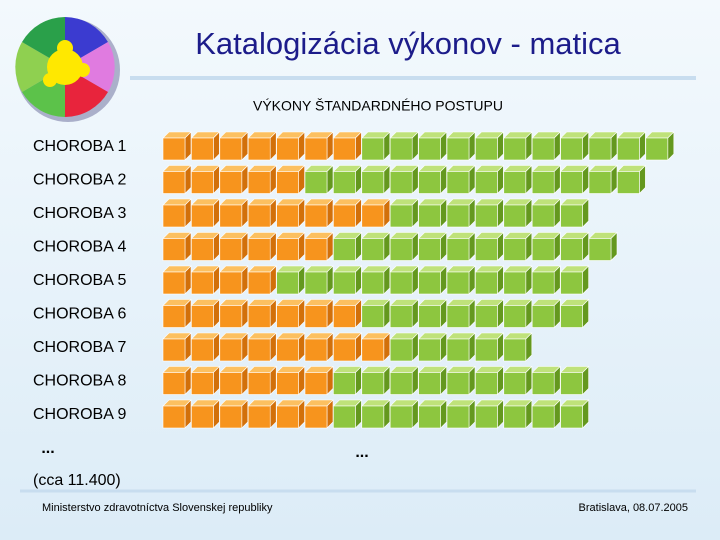 This screenshot has width=720, height=540. What do you see at coordinates (79, 414) in the screenshot?
I see `row-label: CHOROBA 9` at bounding box center [79, 414].